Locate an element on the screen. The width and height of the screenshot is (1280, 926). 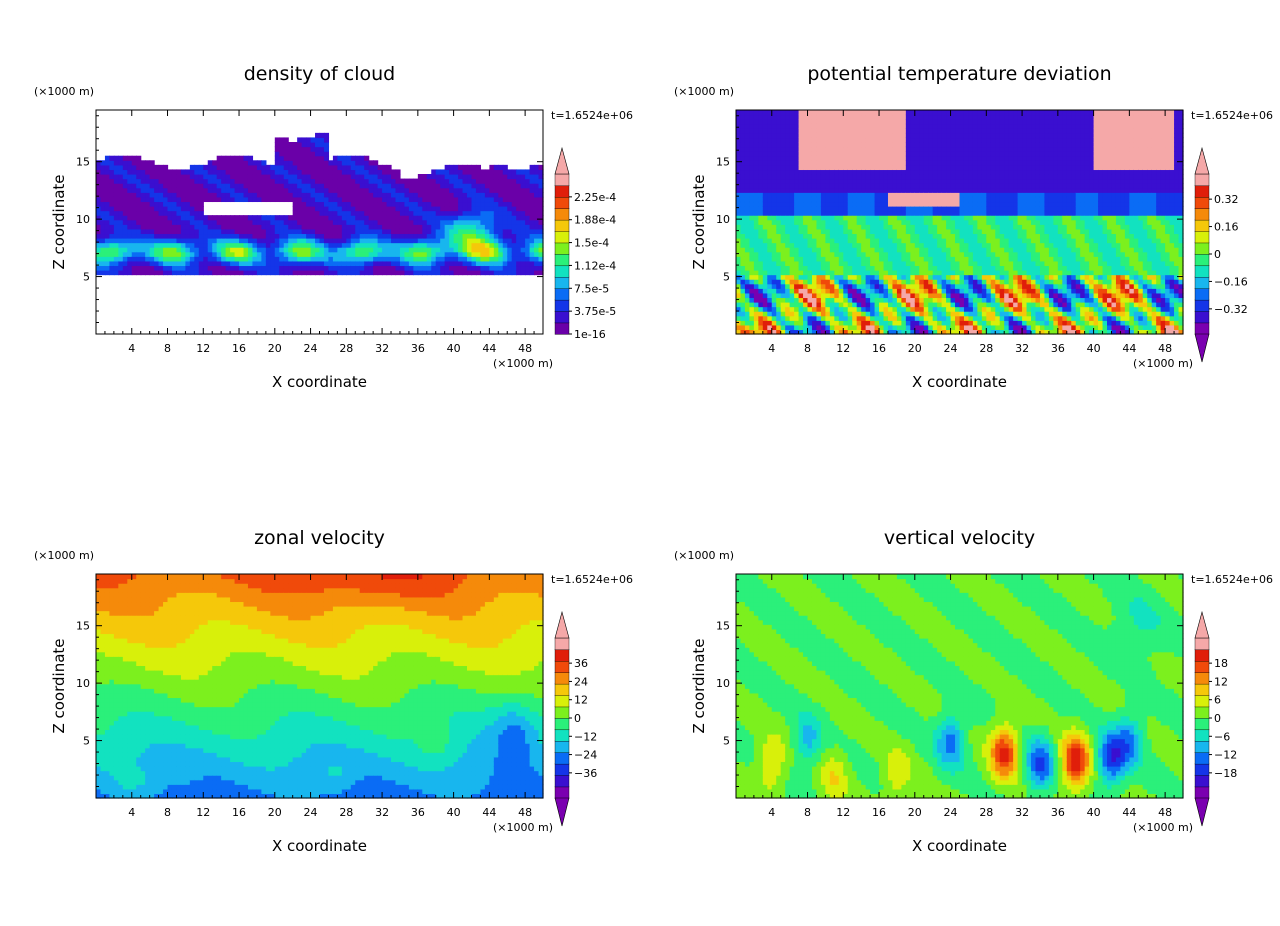
colorbar-swatch is located at coordinates (562, 237).